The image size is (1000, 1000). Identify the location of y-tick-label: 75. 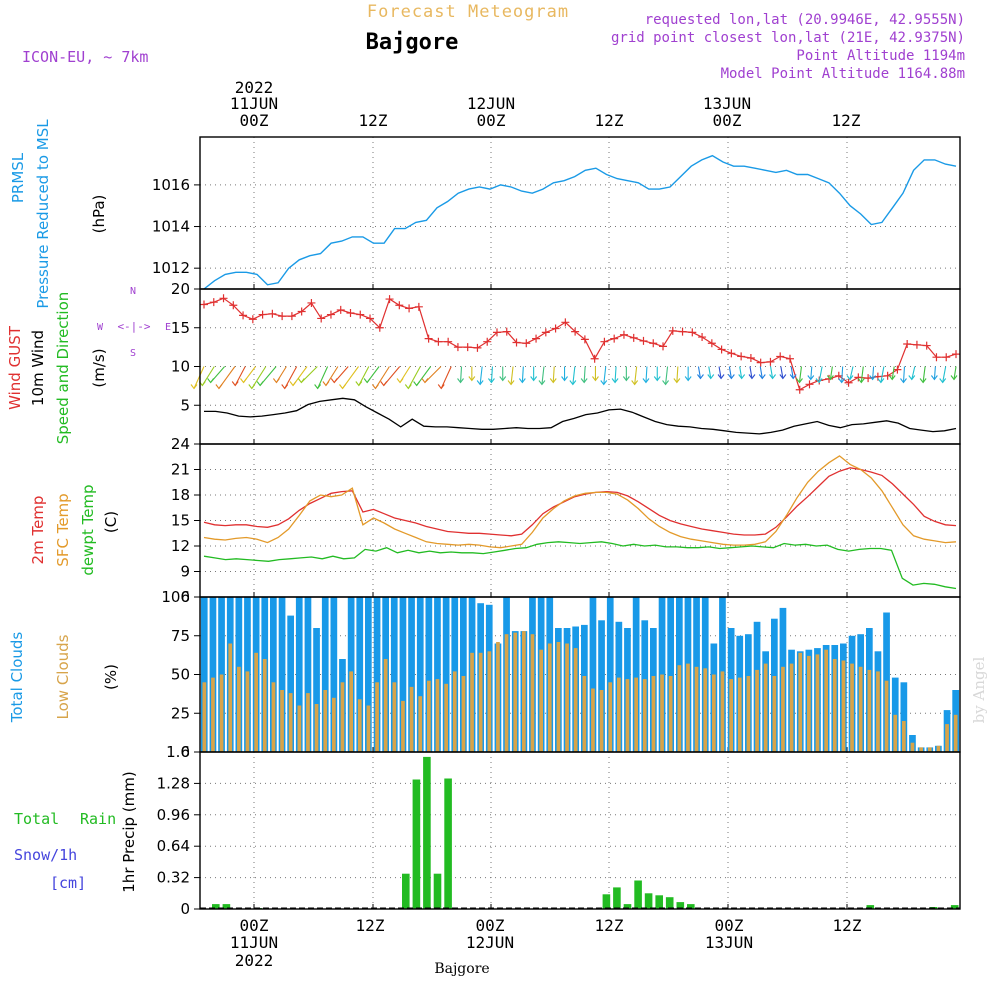
(180, 636).